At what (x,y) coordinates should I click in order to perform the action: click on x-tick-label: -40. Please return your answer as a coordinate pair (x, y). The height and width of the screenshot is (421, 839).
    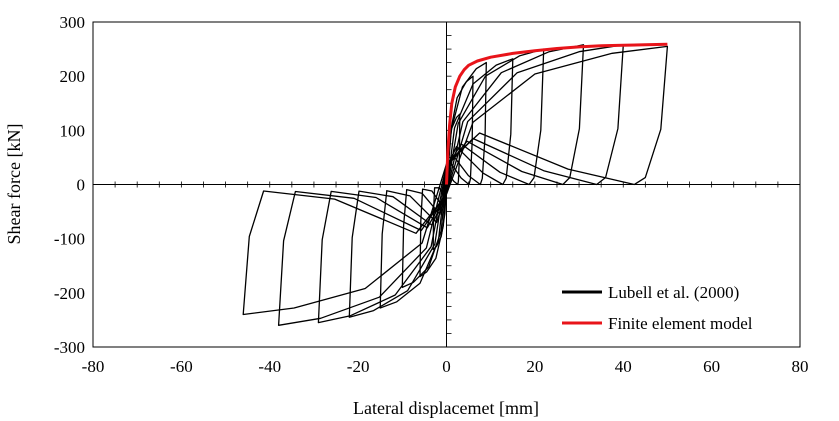
    Looking at the image, I should click on (269, 366).